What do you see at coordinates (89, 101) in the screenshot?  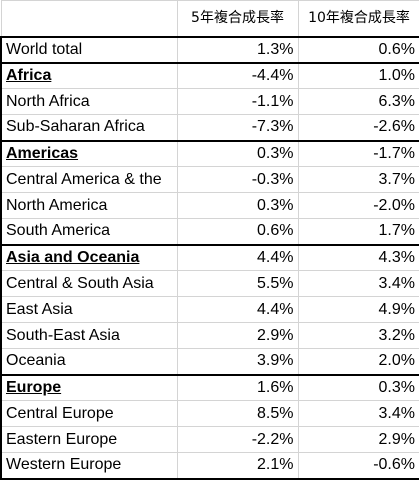 I see `cell-region-name: North Africa` at bounding box center [89, 101].